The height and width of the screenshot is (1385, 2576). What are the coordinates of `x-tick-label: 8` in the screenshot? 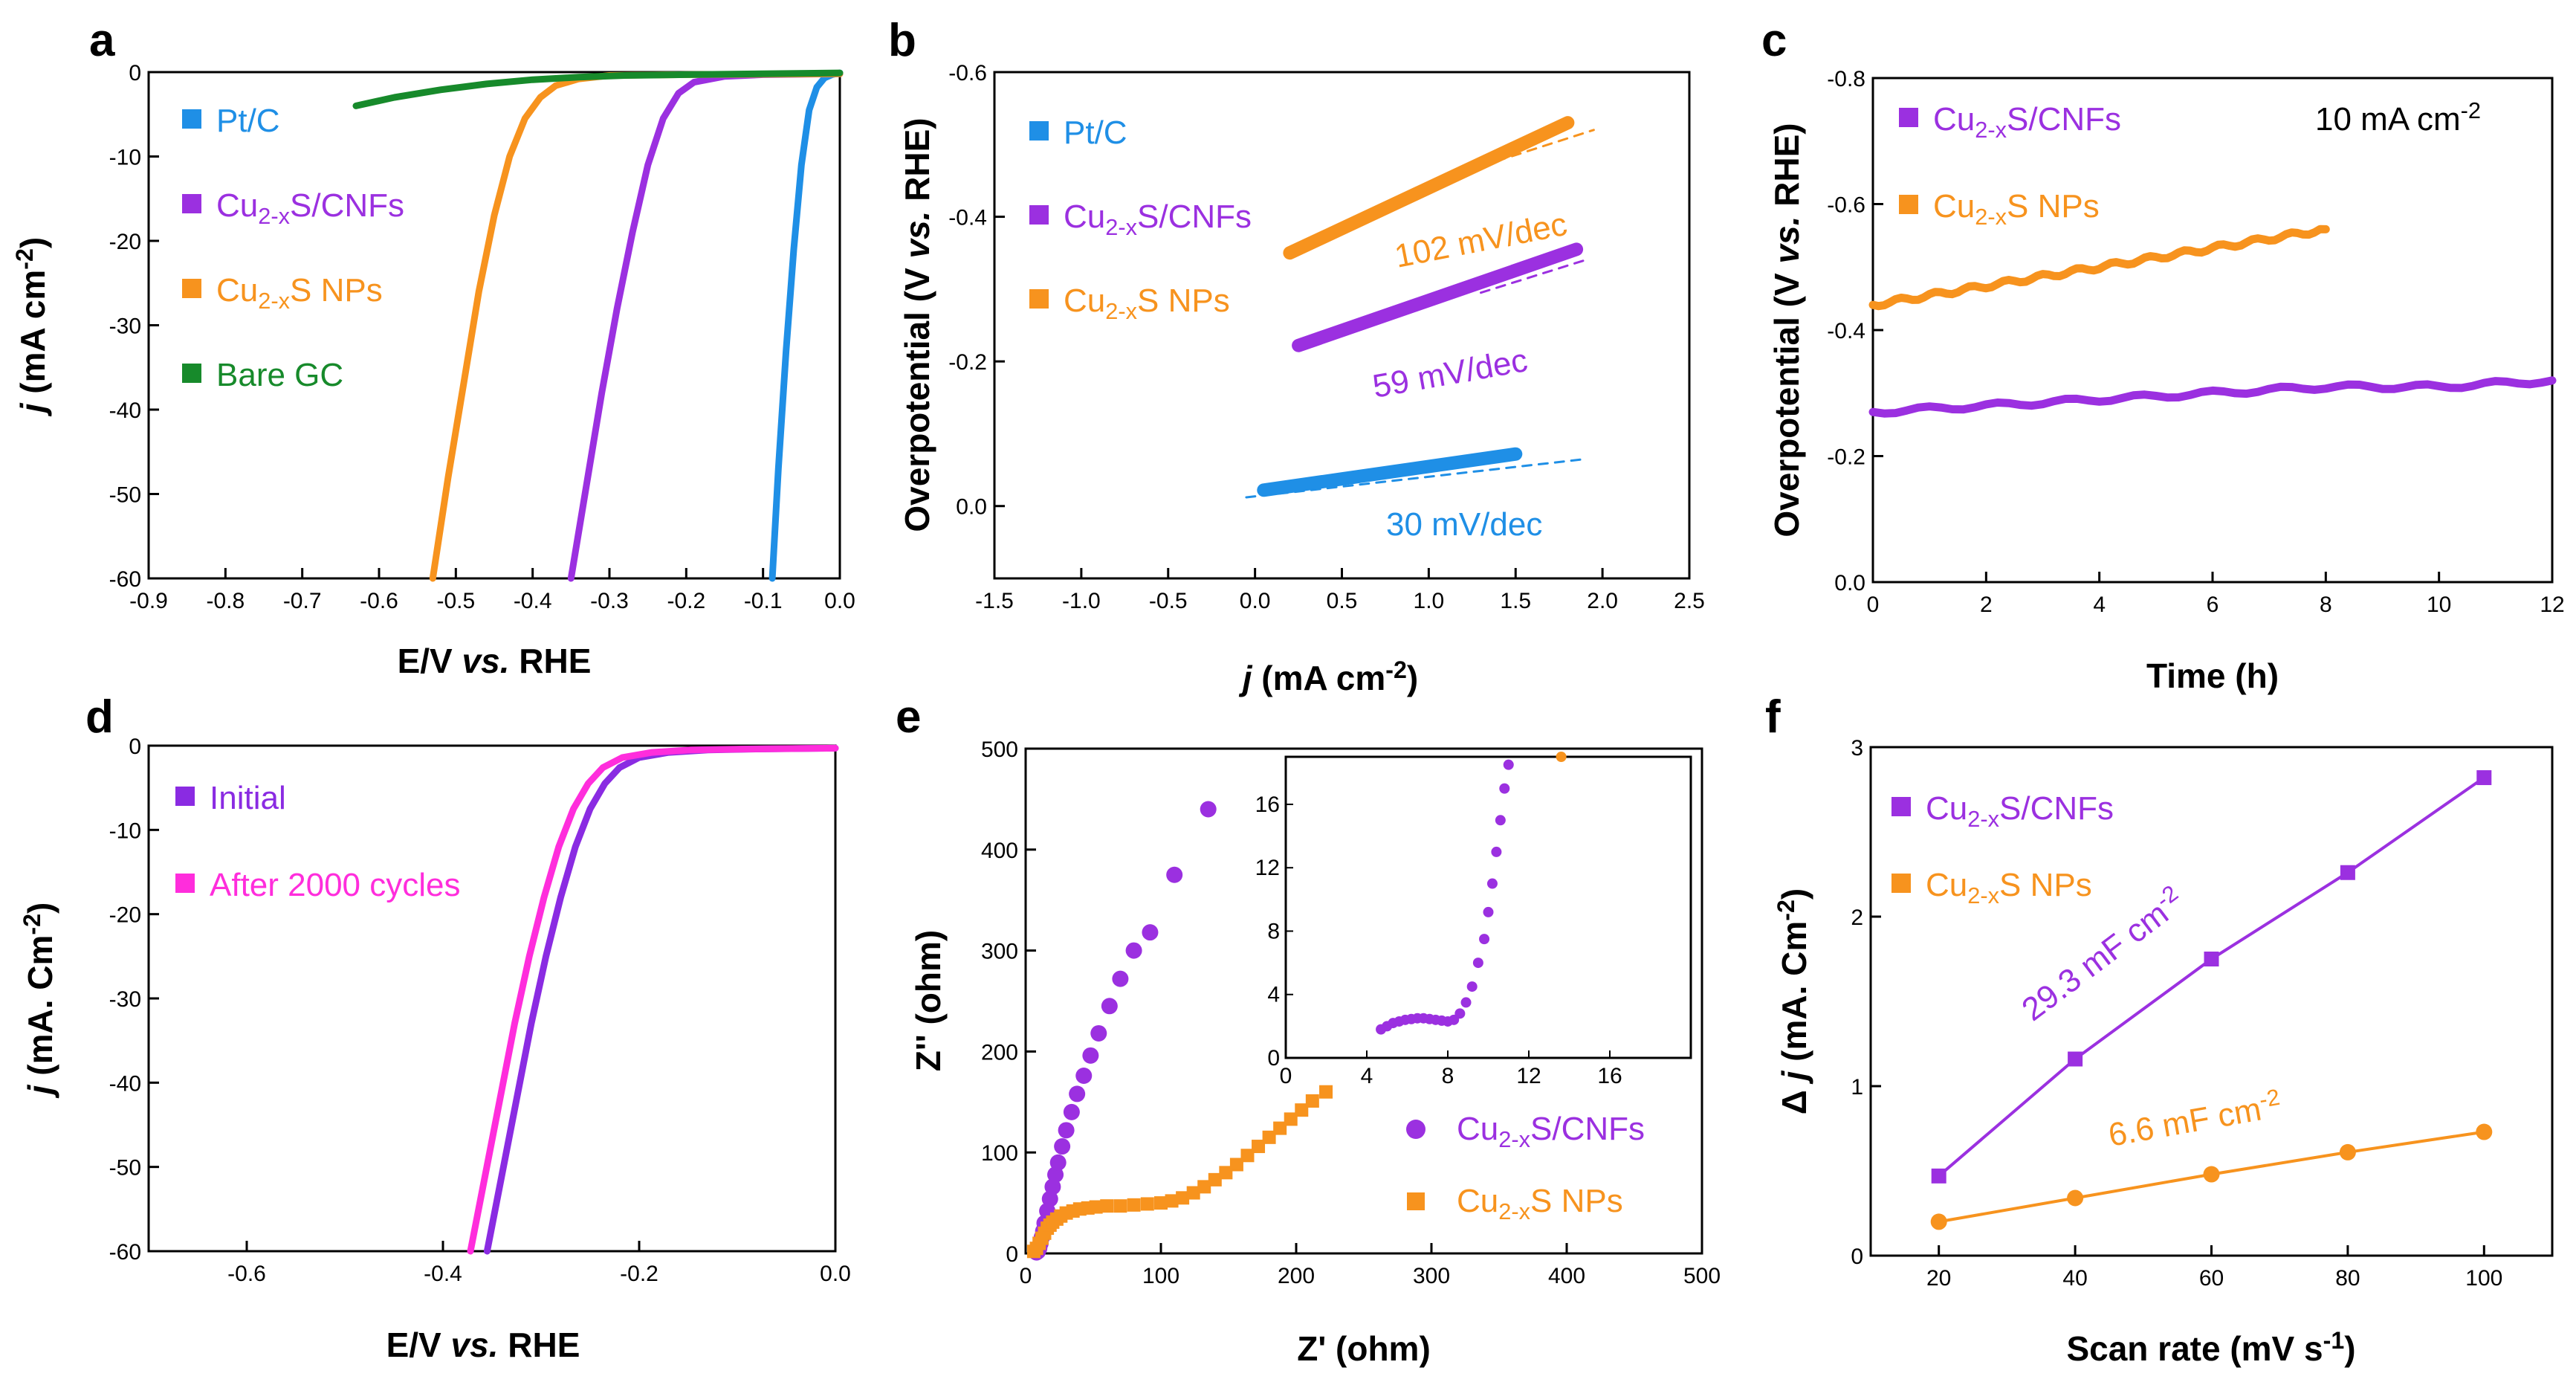 It's located at (2326, 605).